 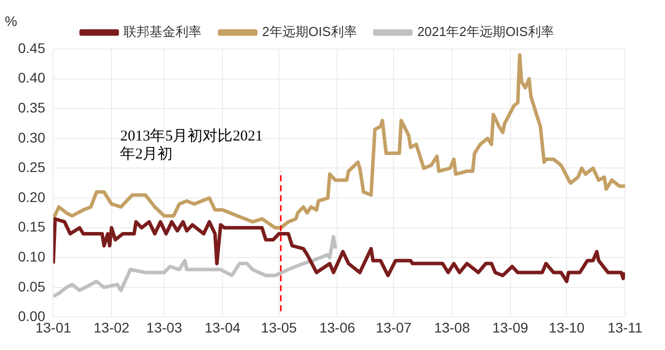 I want to click on x-tick-label: 13-11, so click(x=625, y=327).